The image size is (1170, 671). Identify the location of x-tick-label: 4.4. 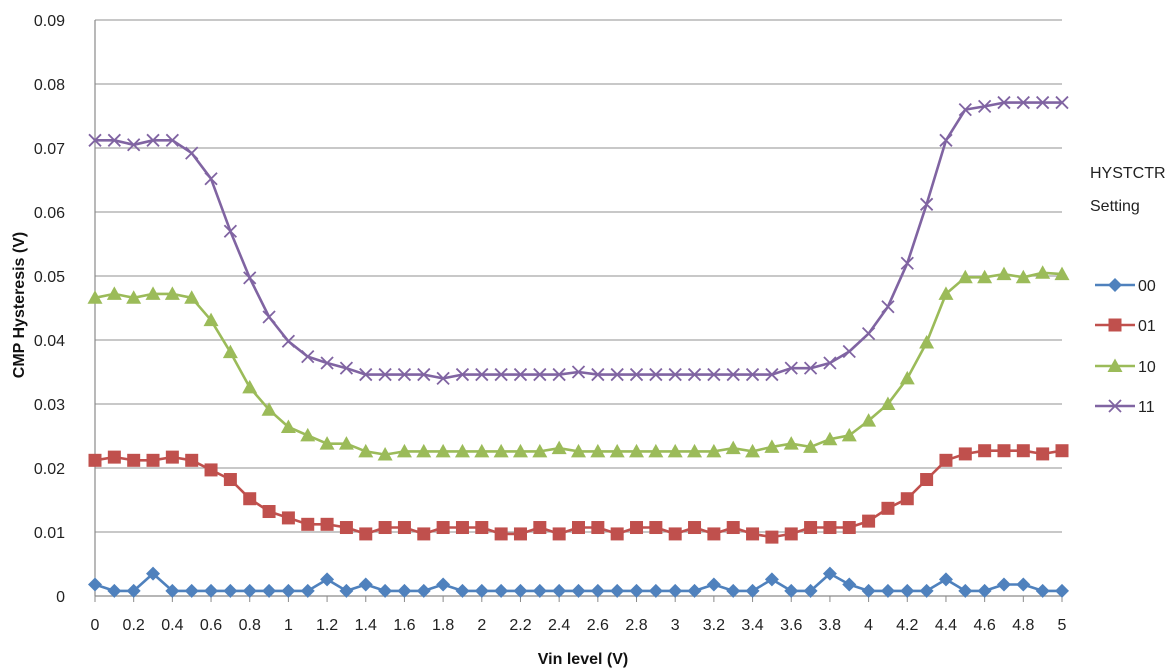
(946, 625).